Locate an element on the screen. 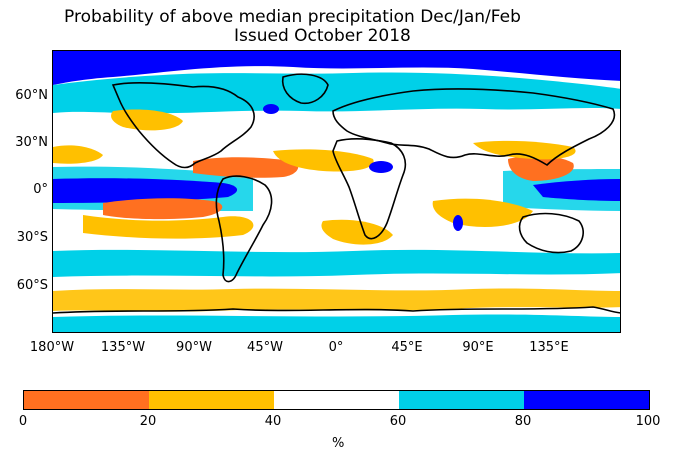  lon-label-0: 0° is located at coordinates (336, 347).